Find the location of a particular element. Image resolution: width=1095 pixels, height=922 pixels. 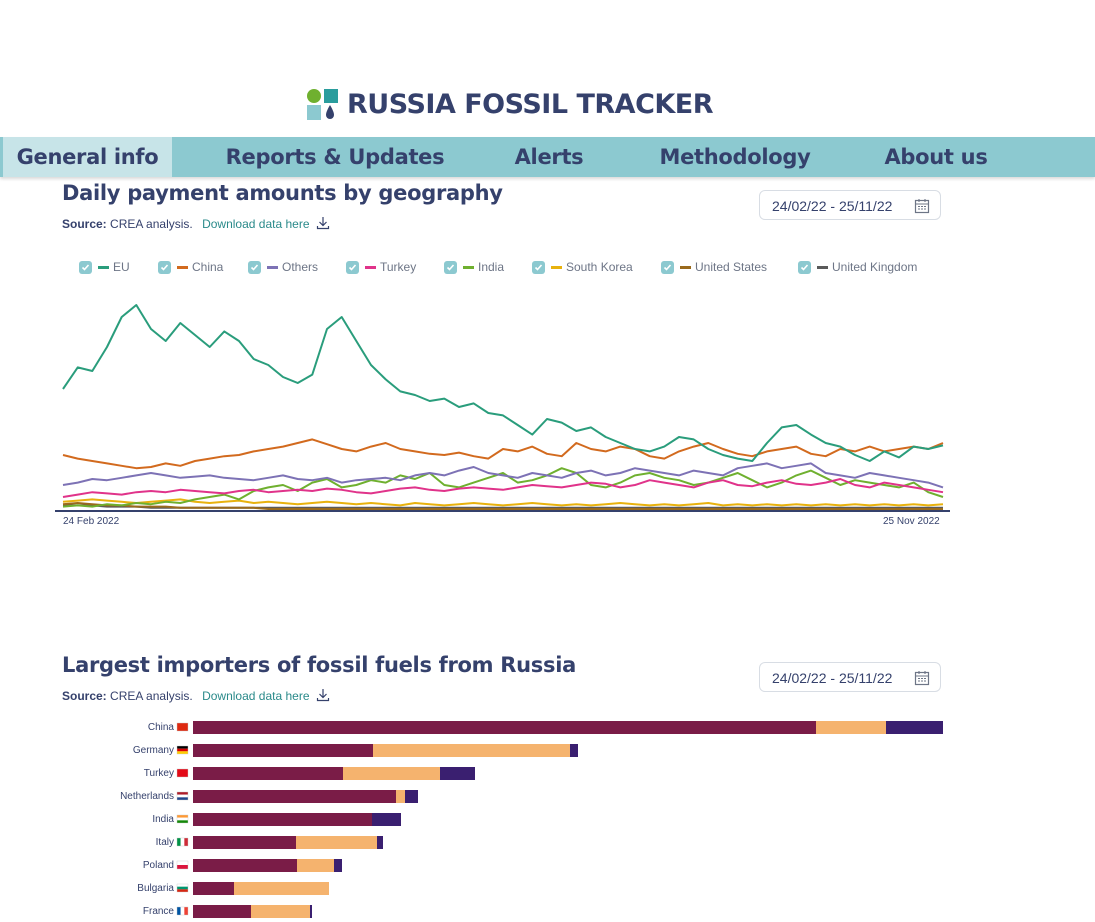

bar-label-turkey: Turkey is located at coordinates (158, 773).